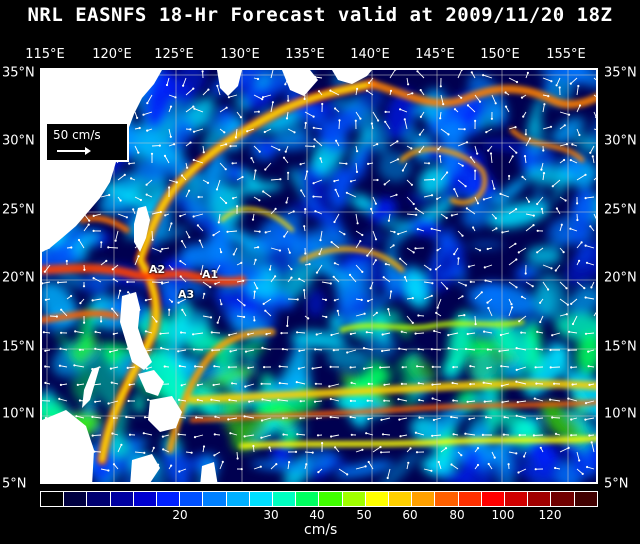 The height and width of the screenshot is (544, 640). I want to click on colorbar-swatch, so click(563, 499).